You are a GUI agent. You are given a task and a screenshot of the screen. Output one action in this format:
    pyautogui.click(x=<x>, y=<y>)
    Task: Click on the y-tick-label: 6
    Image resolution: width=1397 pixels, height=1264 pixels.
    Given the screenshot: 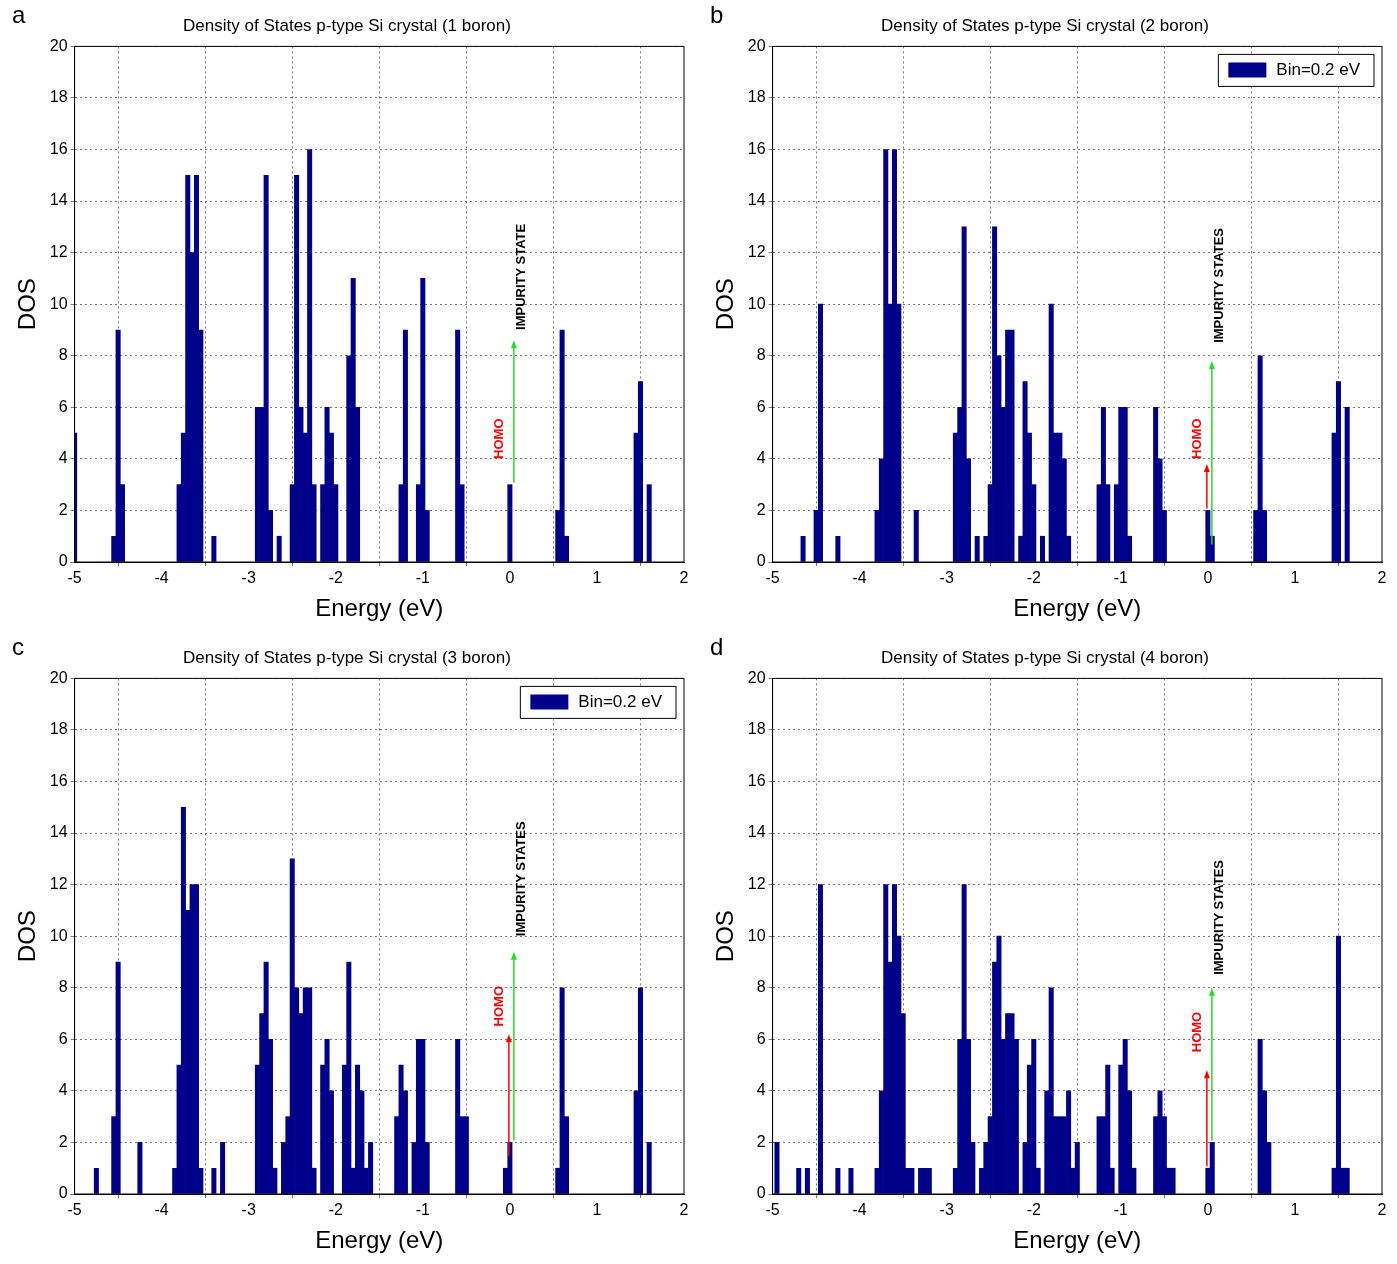 What is the action you would take?
    pyautogui.click(x=761, y=1038)
    